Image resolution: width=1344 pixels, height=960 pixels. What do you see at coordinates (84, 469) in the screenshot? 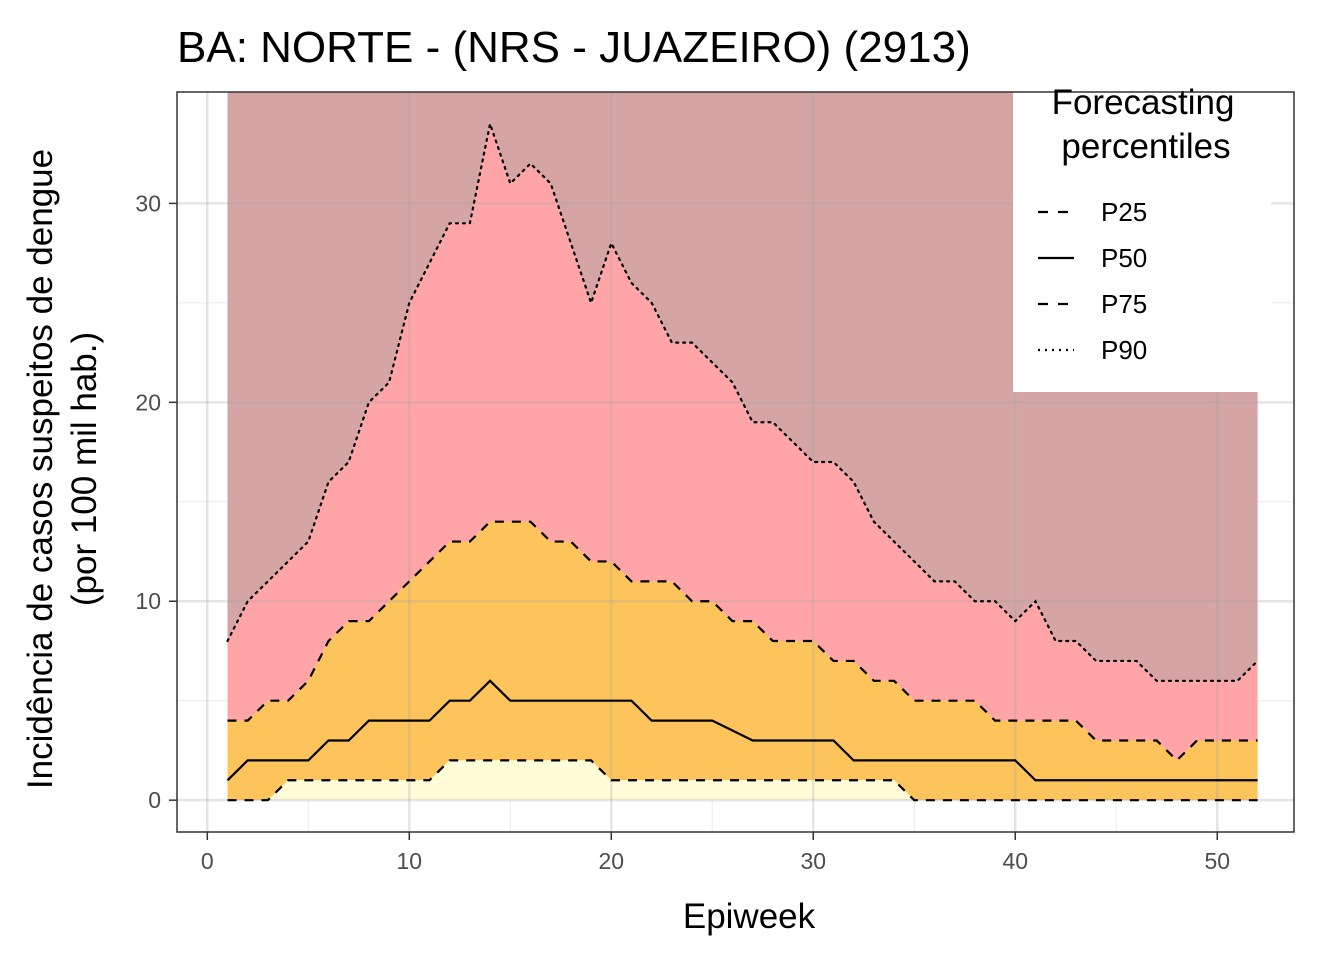
I see `y-axis-title-line2: (por 100 mil hab.)` at bounding box center [84, 469].